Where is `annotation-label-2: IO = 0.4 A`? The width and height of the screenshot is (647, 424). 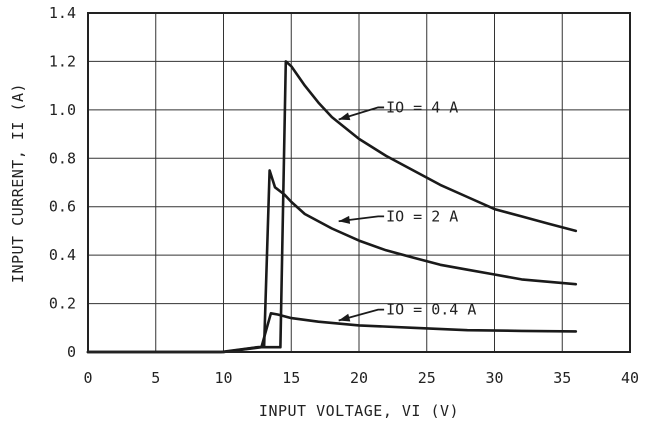
annotation-label-2: IO = 0.4 A is located at coordinates (431, 310).